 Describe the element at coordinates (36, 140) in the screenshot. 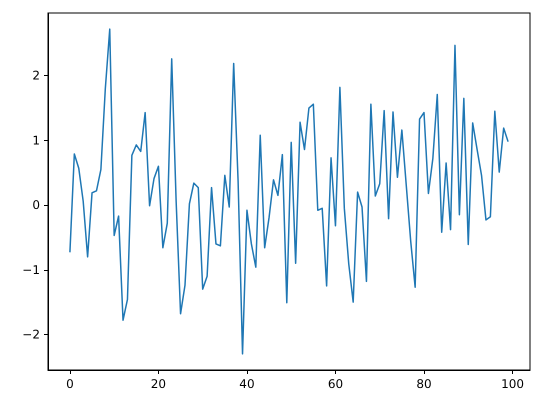

I see `y-tick-label: 1` at that location.